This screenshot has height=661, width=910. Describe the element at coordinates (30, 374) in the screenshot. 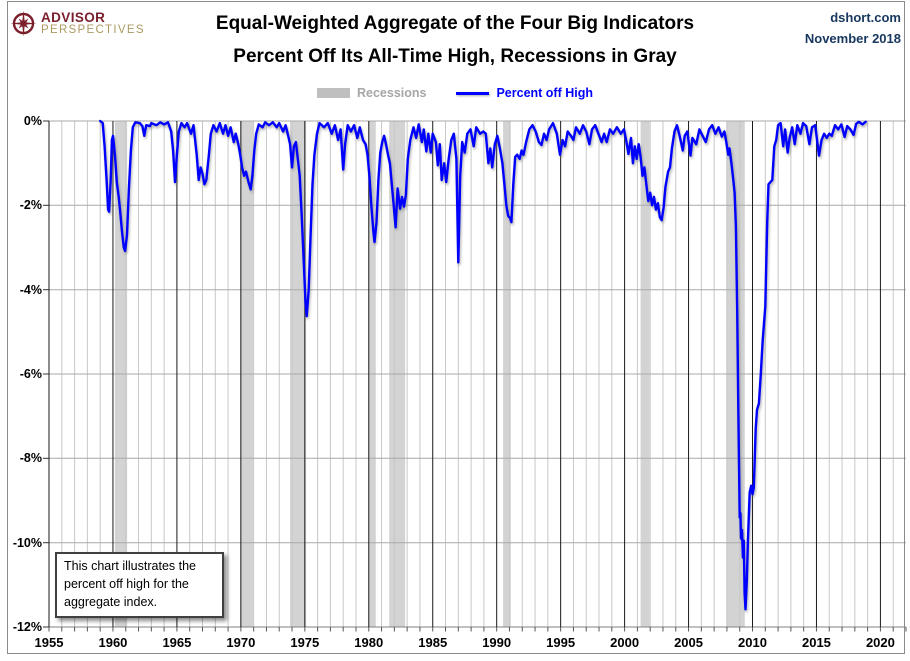

I see `y-tick-label: -6%` at that location.